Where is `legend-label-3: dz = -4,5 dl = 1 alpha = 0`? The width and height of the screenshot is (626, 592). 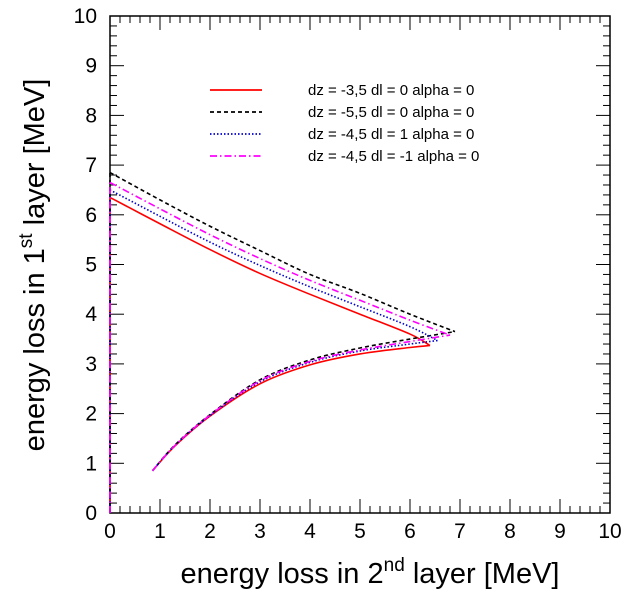
legend-label-3: dz = -4,5 dl = 1 alpha = 0 is located at coordinates (391, 134).